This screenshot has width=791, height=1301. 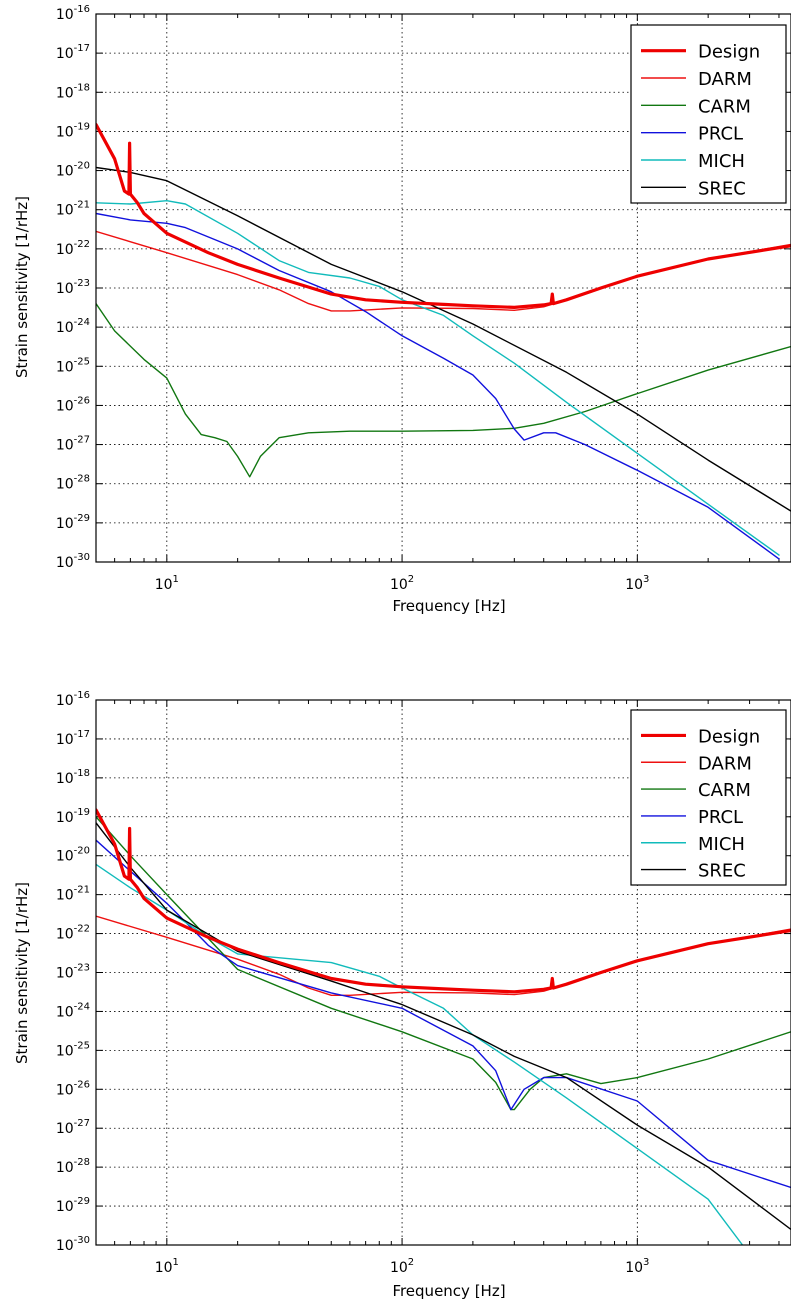 I want to click on legend: Design DARM CARM PRCL MICH SREC, so click(x=708, y=797).